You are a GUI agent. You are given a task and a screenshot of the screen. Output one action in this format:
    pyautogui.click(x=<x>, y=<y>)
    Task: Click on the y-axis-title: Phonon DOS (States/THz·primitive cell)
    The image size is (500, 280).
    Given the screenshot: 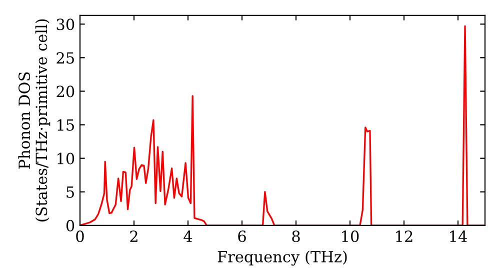 What is the action you would take?
    pyautogui.click(x=34, y=120)
    